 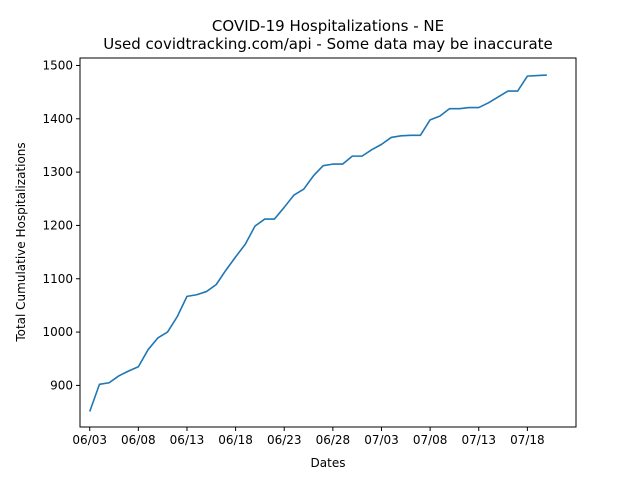 I want to click on y-tick-label: 1100, so click(x=57, y=279).